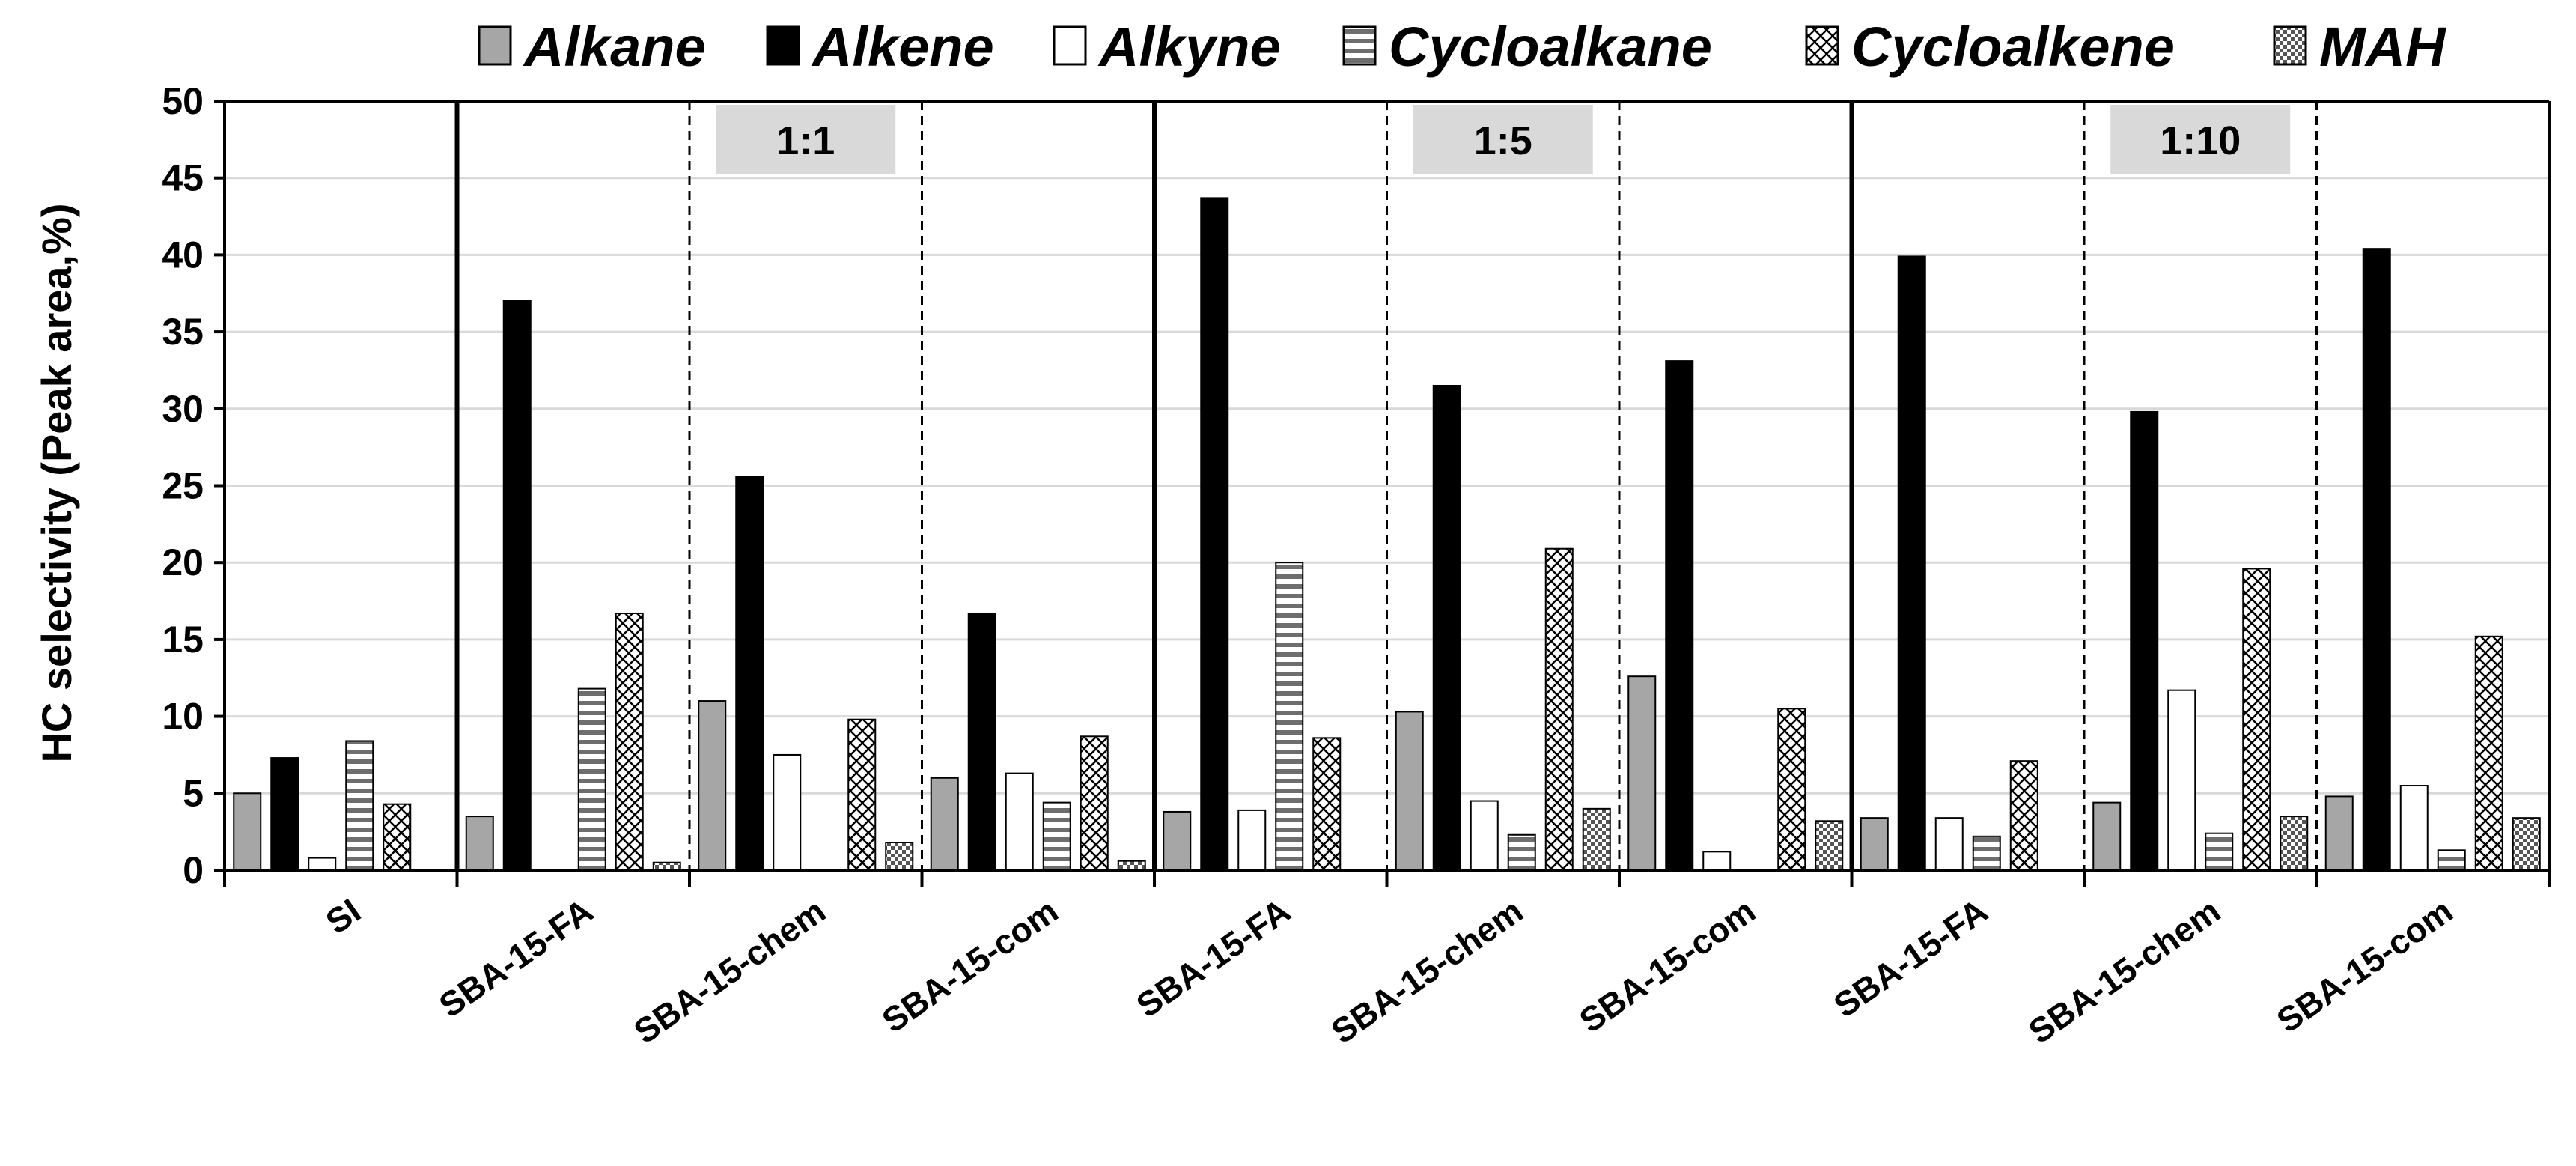 The image size is (2576, 1166). I want to click on legend-label: Alkyne, so click(1189, 47).